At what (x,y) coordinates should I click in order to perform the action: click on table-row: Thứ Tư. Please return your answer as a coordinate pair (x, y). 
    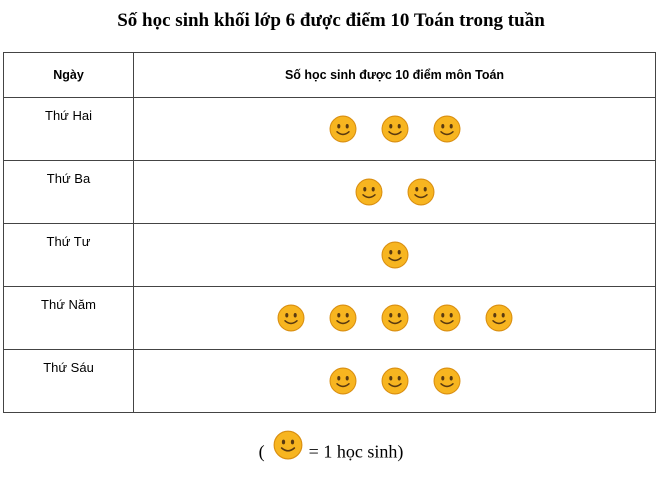
    Looking at the image, I should click on (329, 255).